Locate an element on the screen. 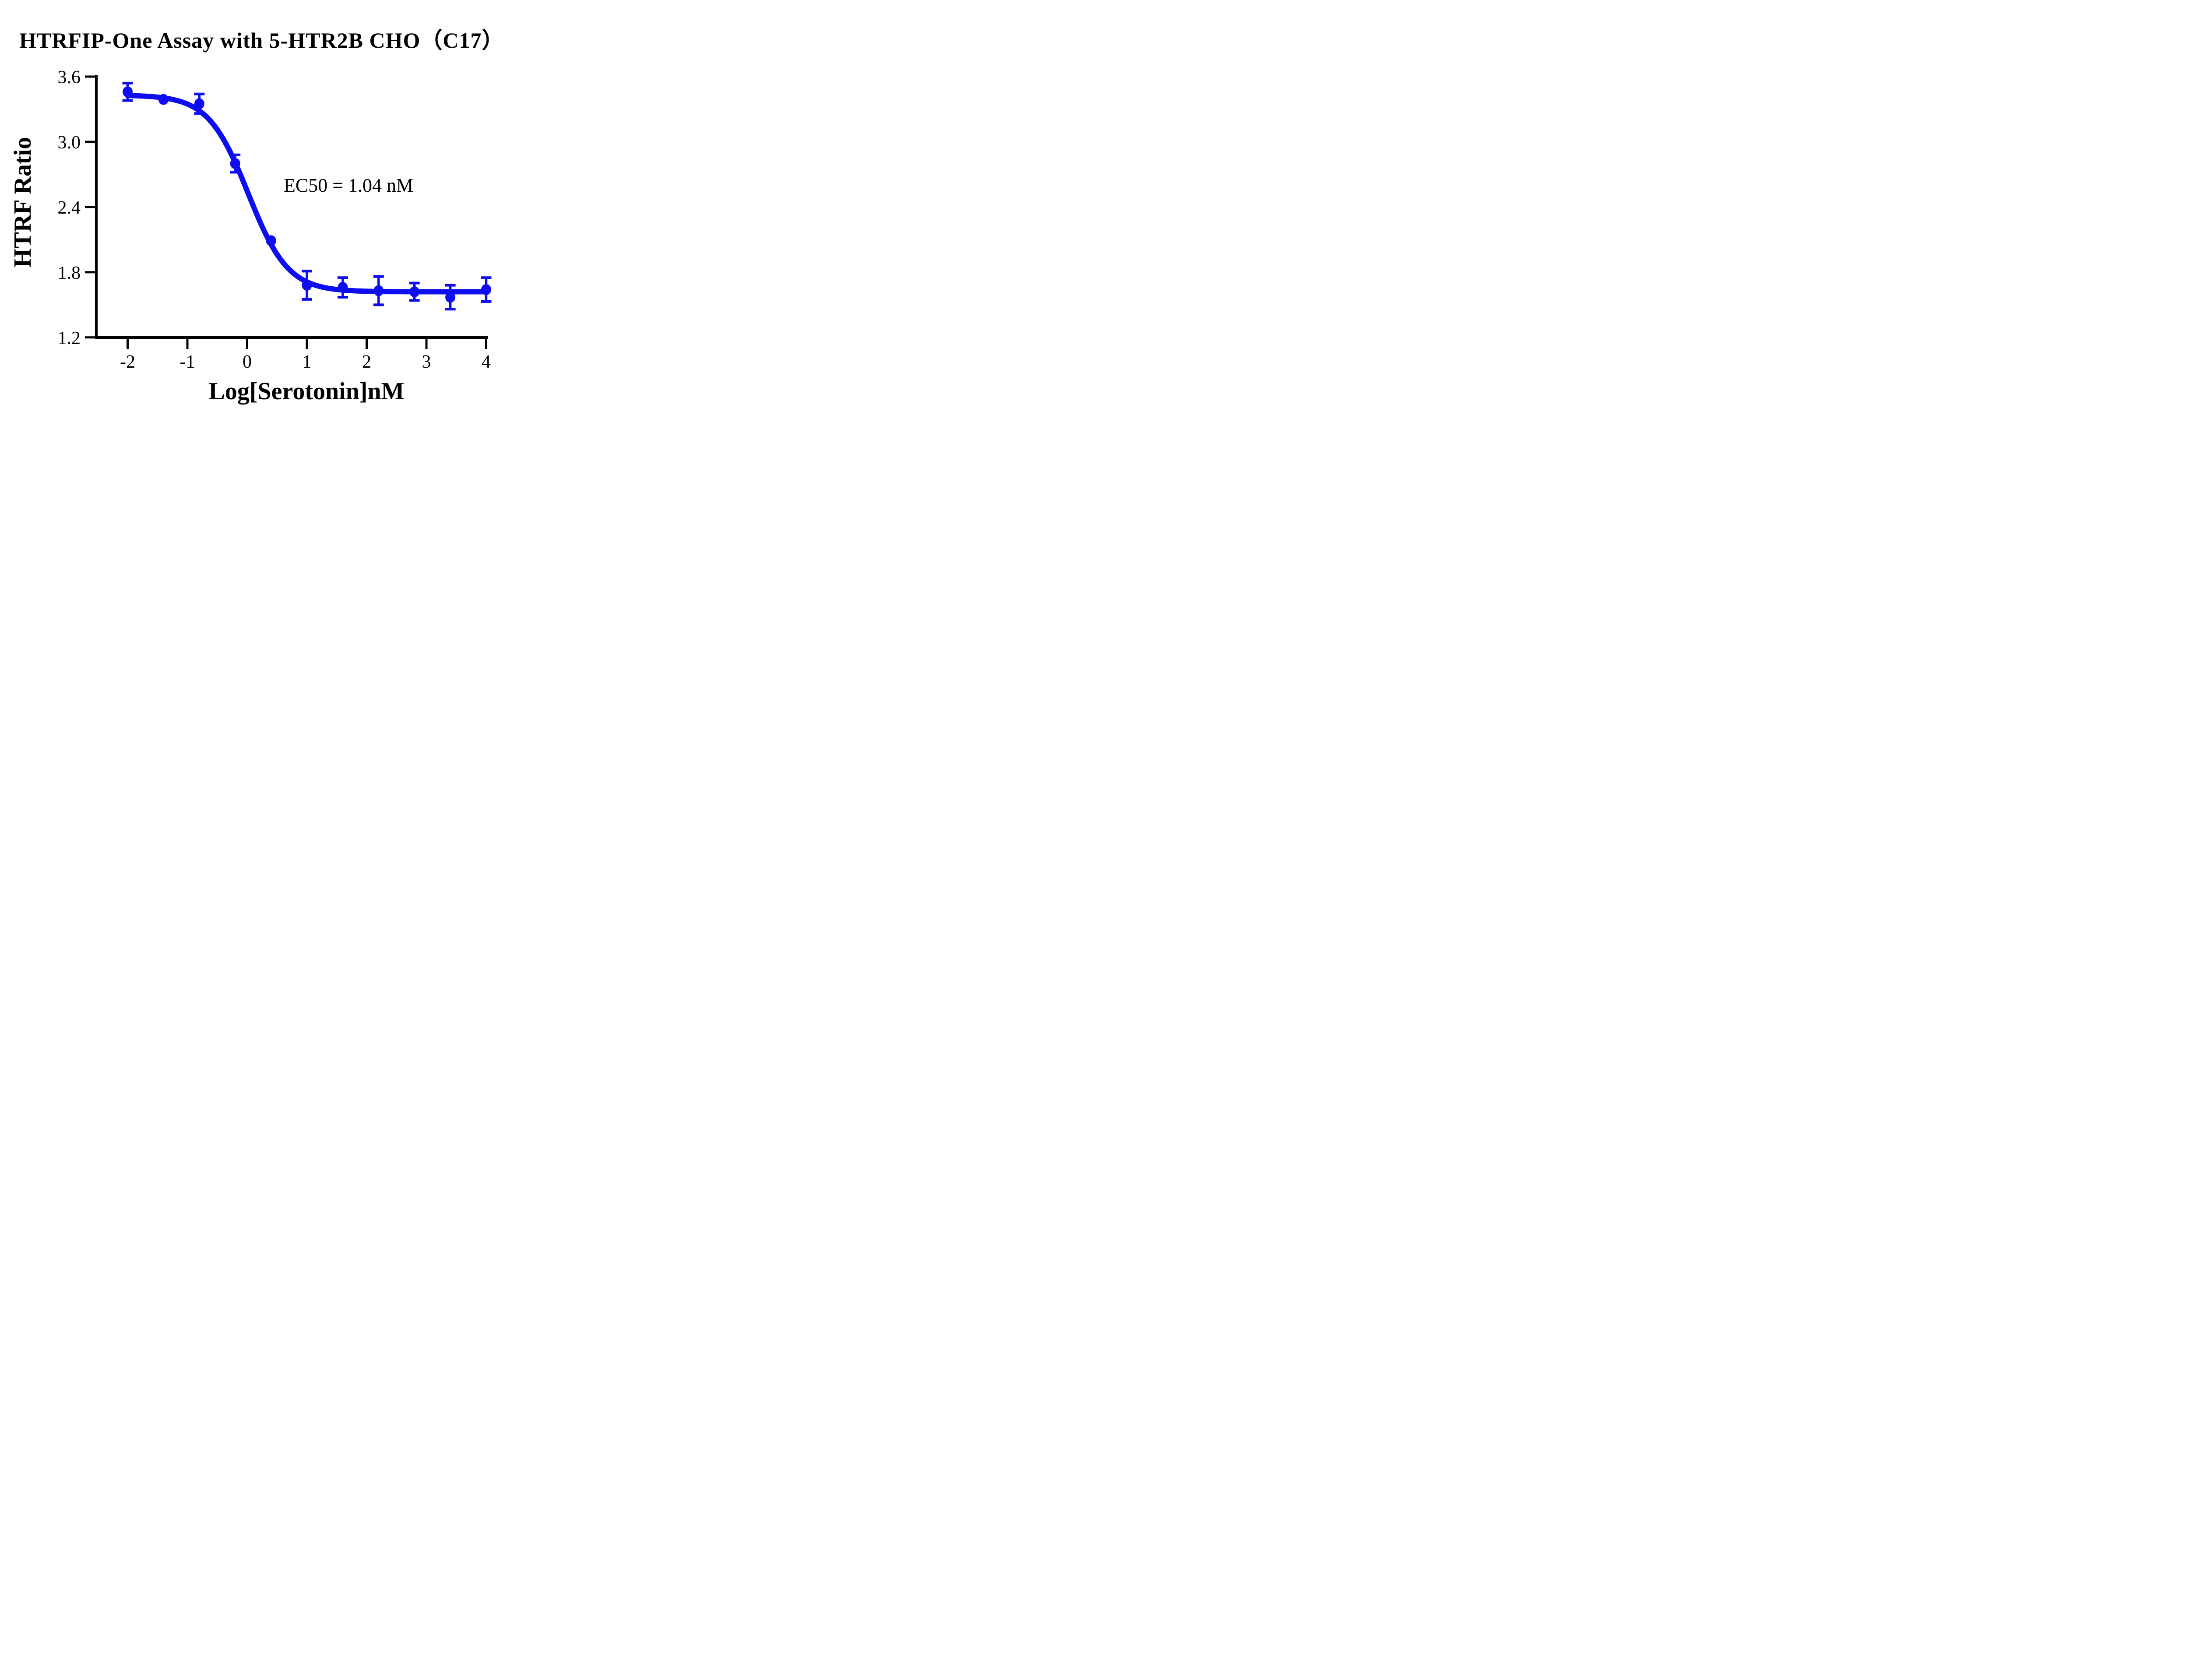  chart-title: HTRFIP-One Assay with 5-HTR2B CHO（C17） is located at coordinates (262, 40).